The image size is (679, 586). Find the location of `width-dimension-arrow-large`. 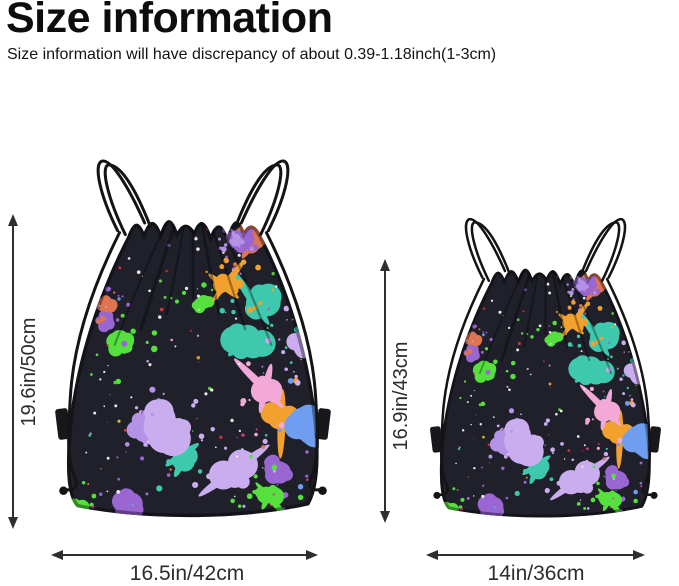

width-dimension-arrow-large is located at coordinates (184, 554).